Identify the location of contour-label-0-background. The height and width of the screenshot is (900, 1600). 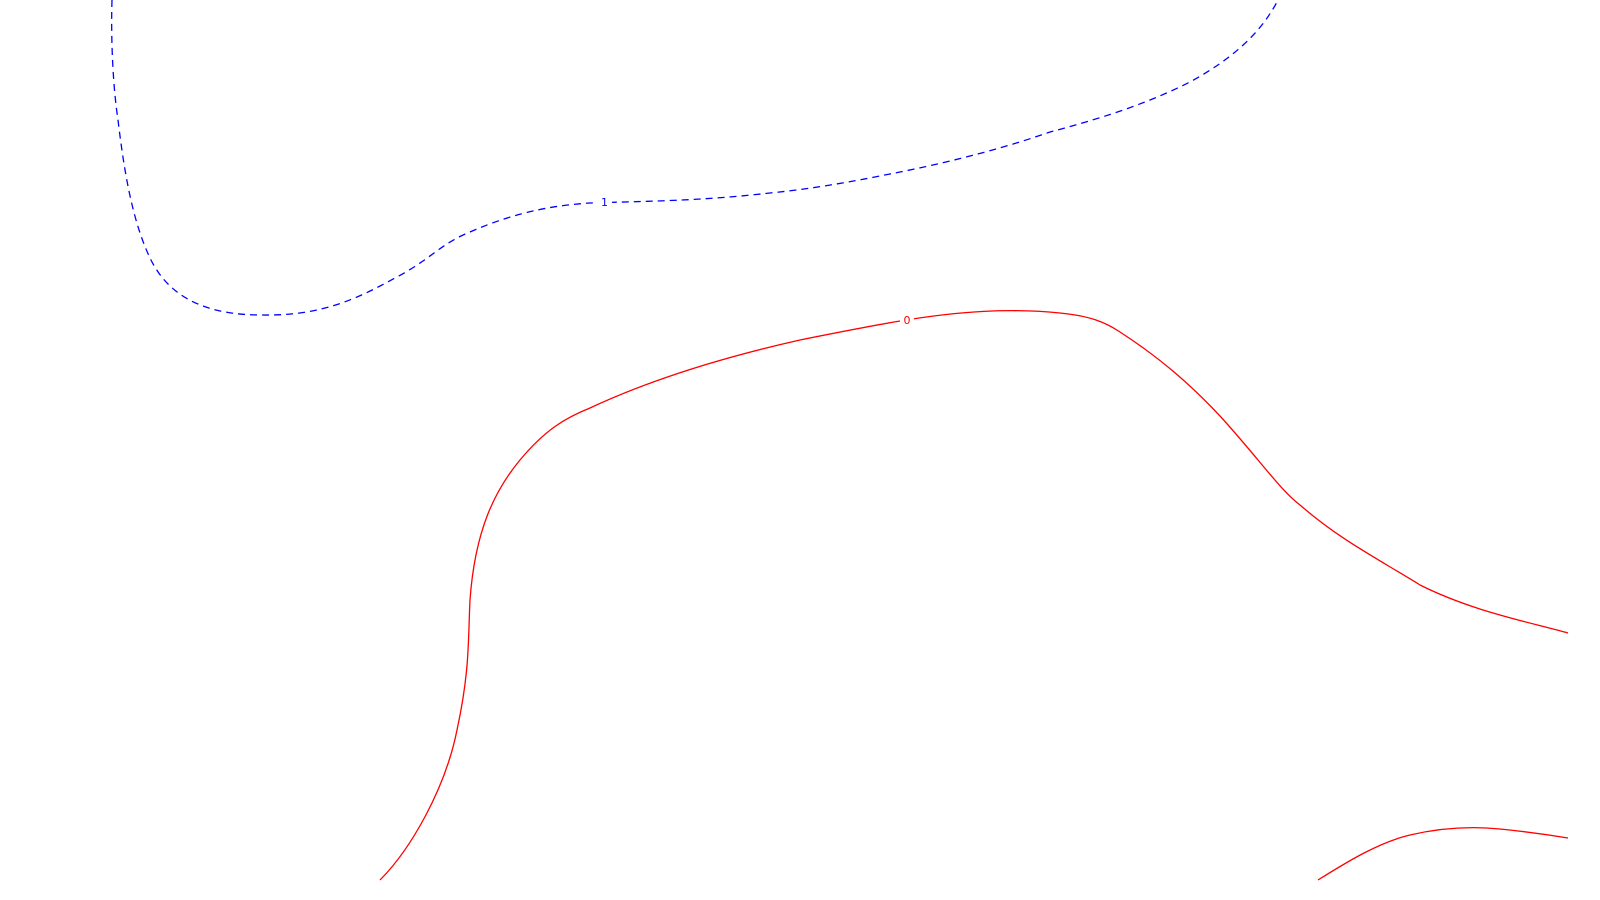
(907, 320).